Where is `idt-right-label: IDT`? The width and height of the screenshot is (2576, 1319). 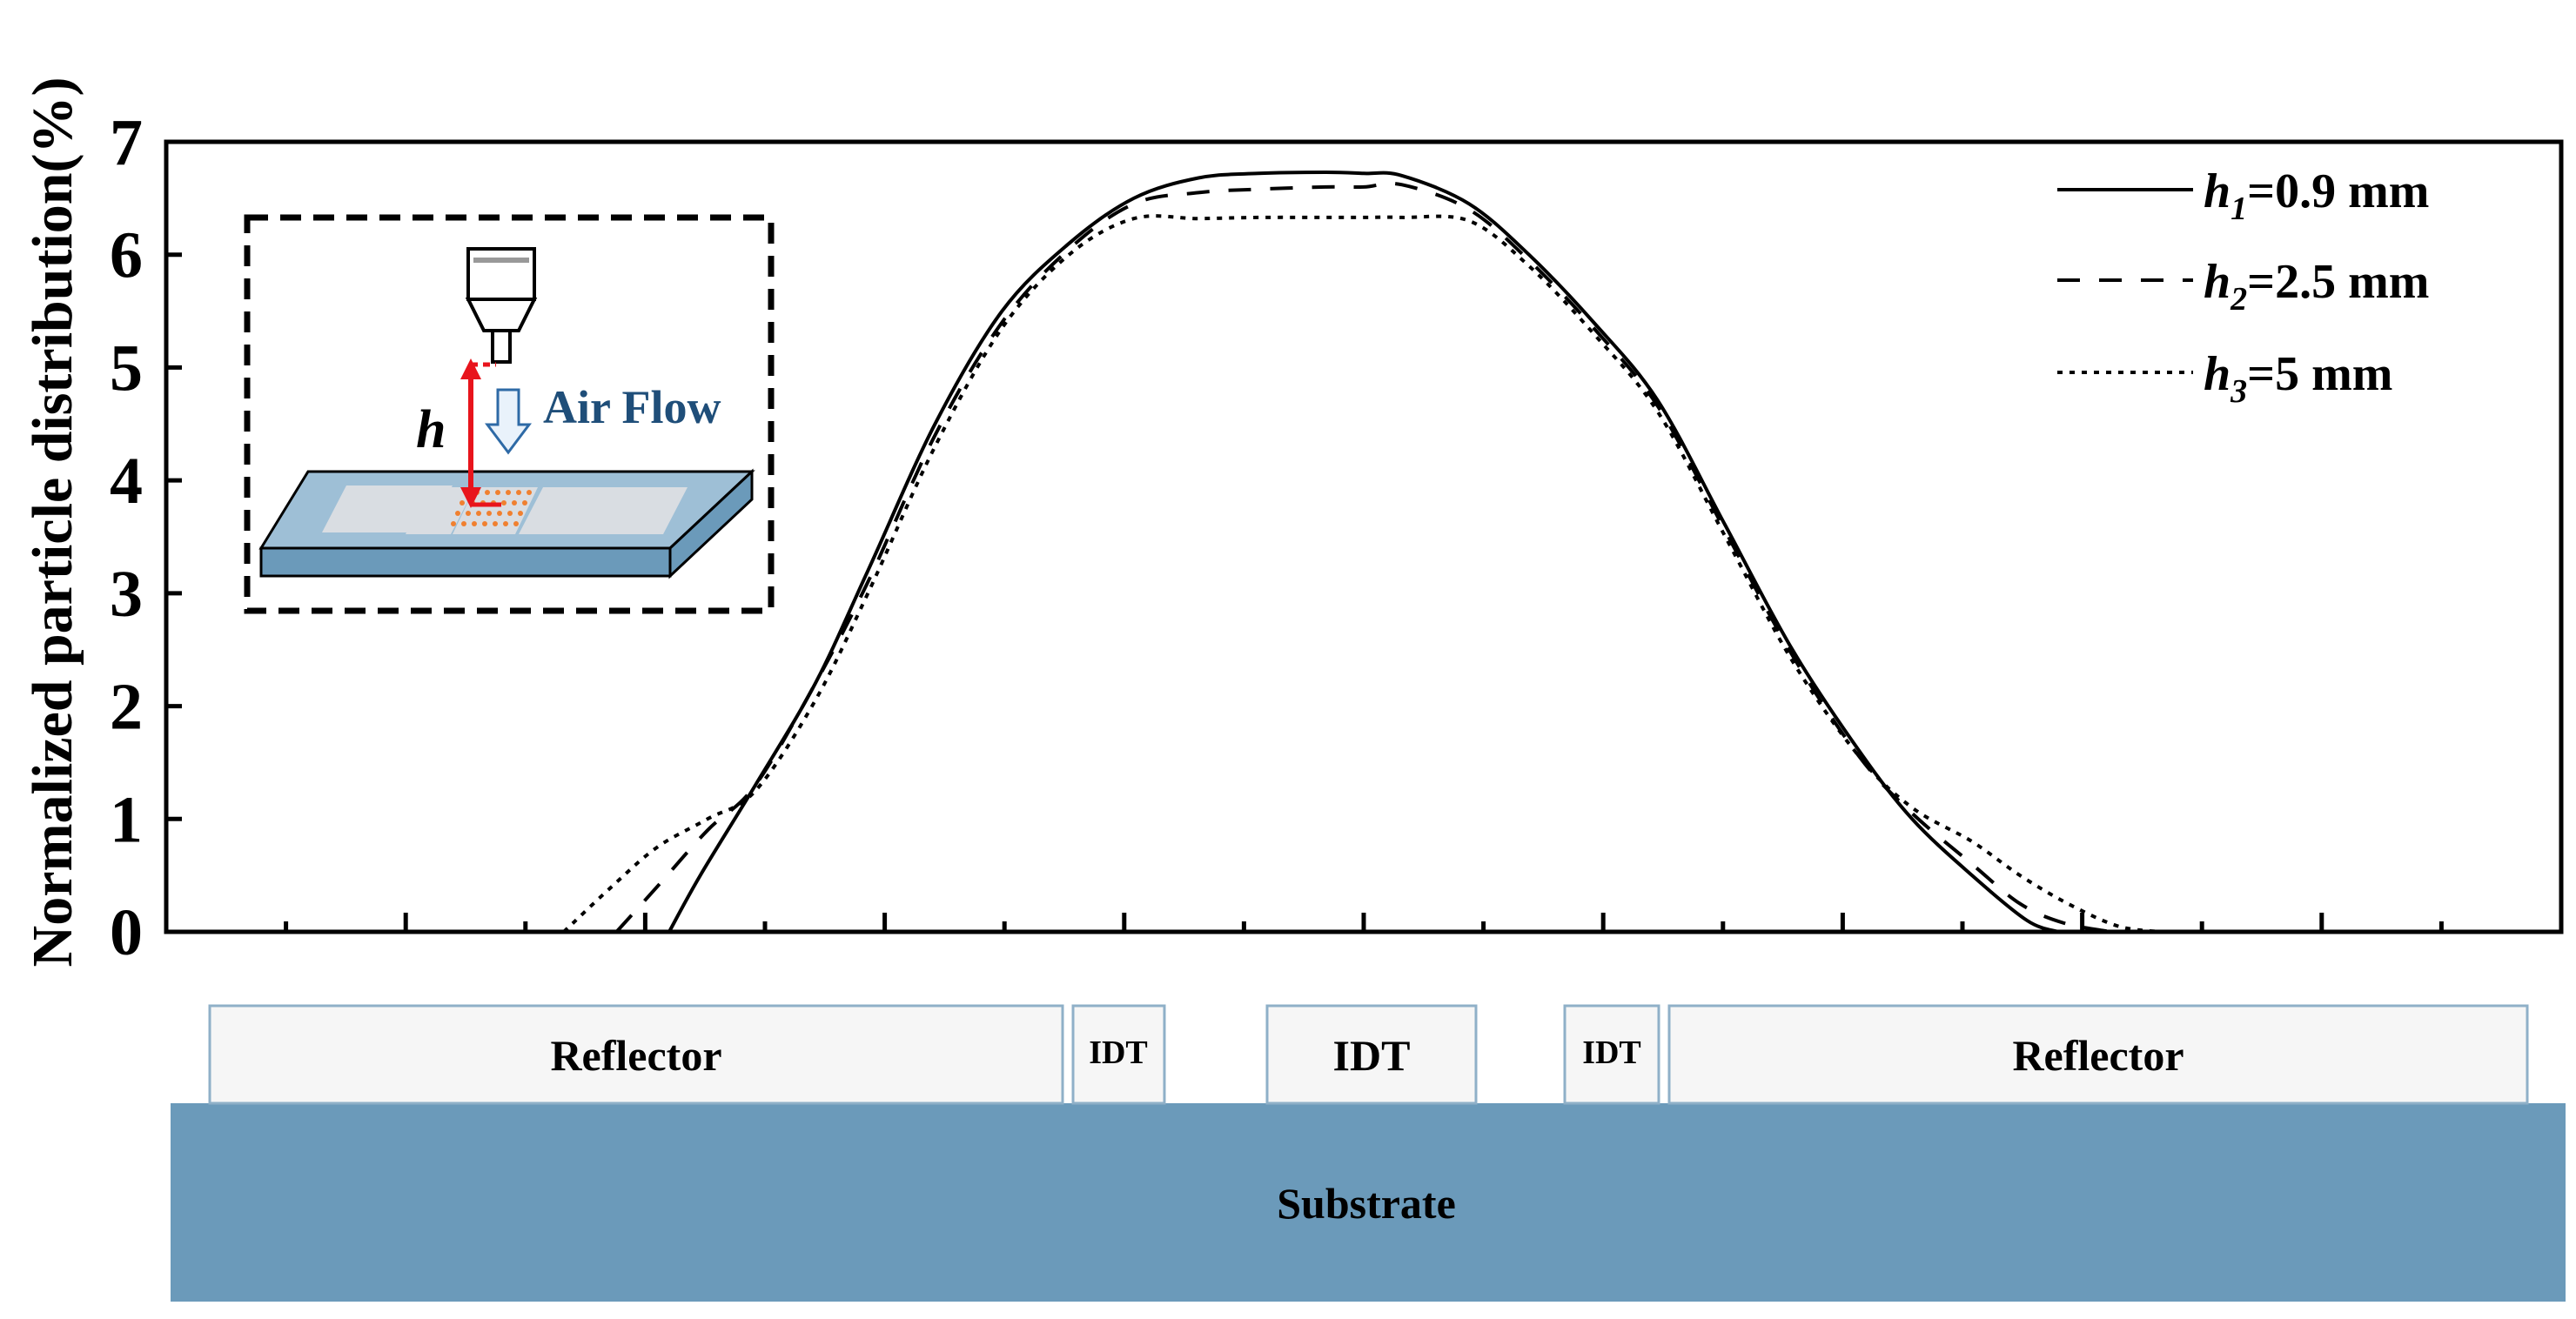
idt-right-label: IDT is located at coordinates (1611, 1052).